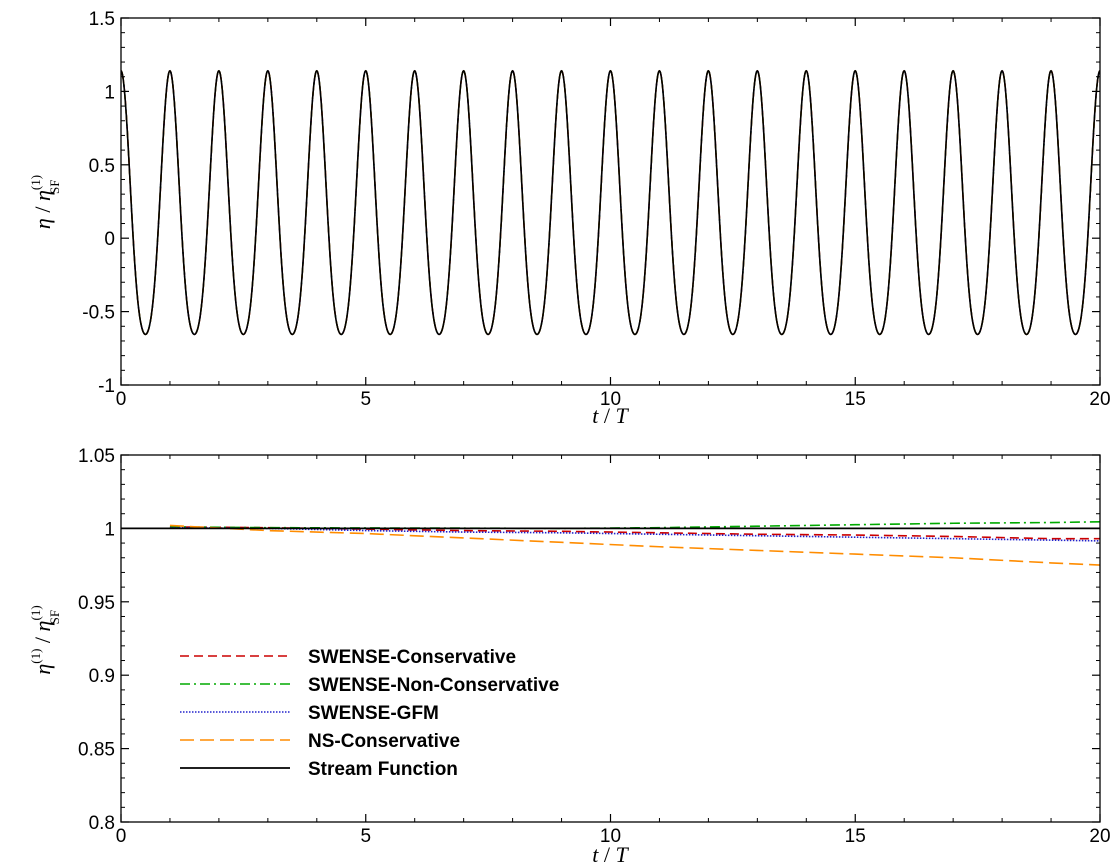 This screenshot has height=867, width=1118. Describe the element at coordinates (42, 209) in the screenshot. I see `top-y-sep: /` at that location.